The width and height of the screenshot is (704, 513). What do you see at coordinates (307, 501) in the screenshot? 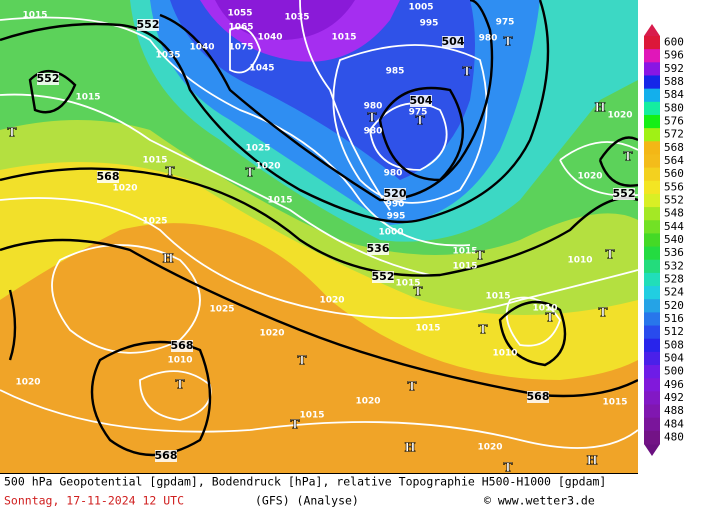
I see `footer-model: (GFS) (Analyse)` at bounding box center [307, 501].